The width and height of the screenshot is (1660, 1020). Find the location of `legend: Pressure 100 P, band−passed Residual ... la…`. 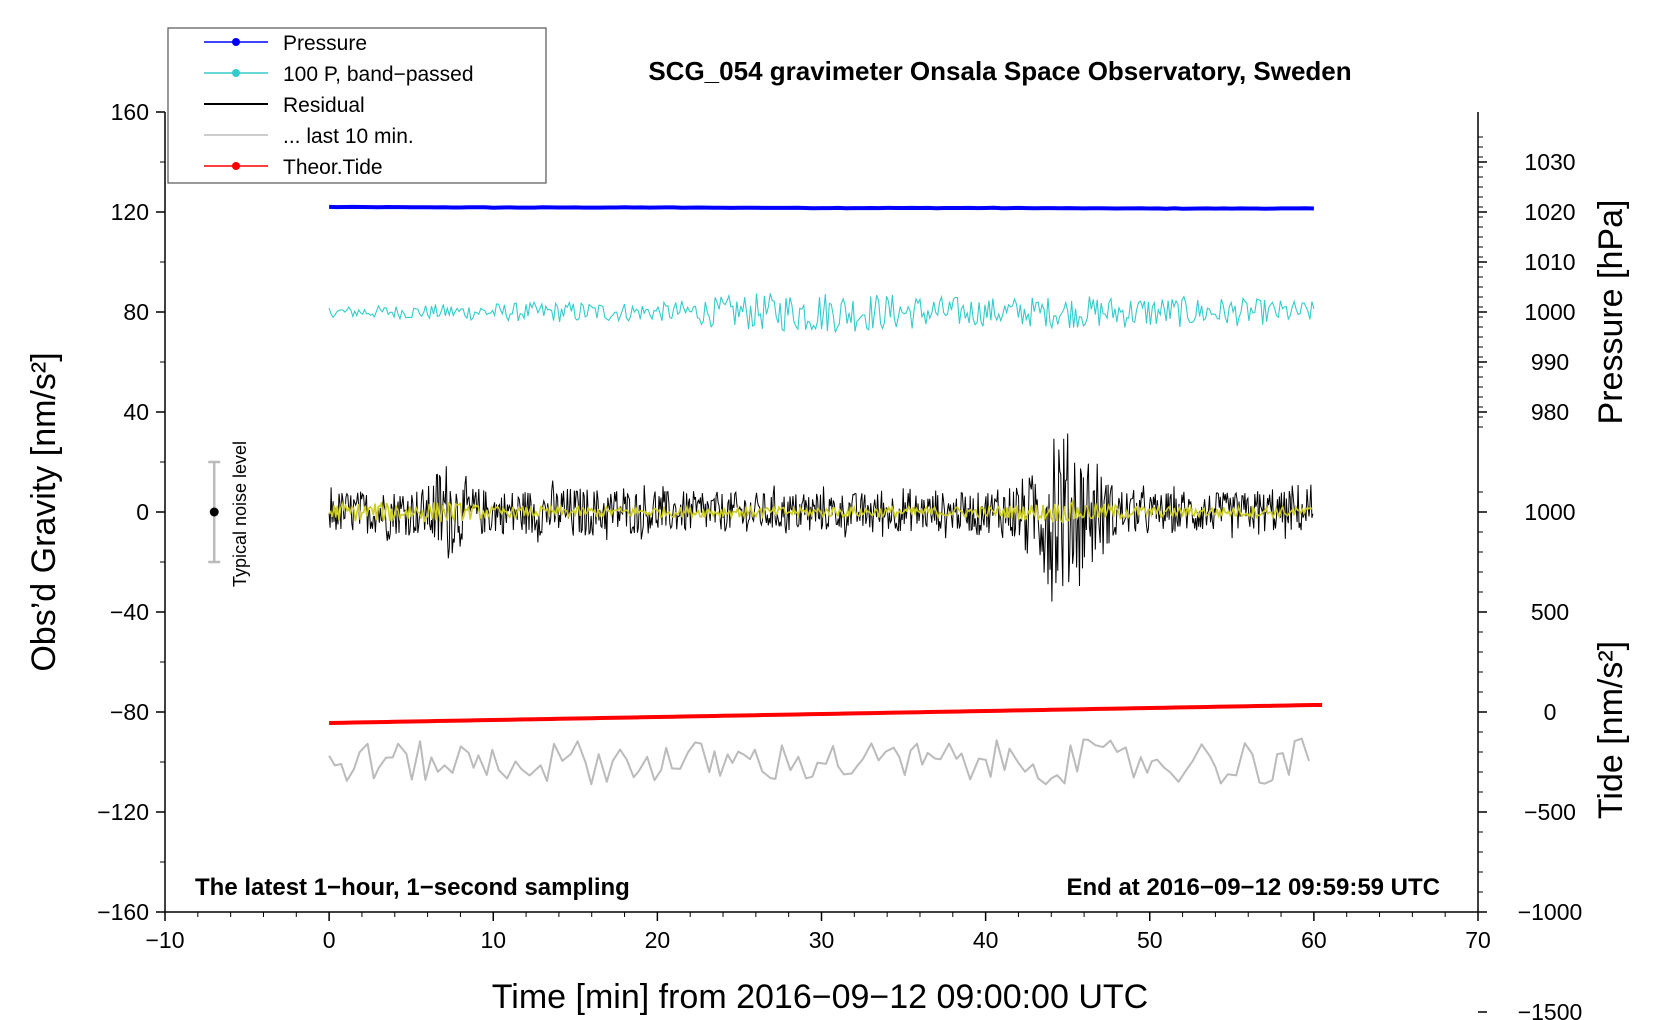

legend: Pressure 100 P, band−passed Residual ... la… is located at coordinates (357, 105).